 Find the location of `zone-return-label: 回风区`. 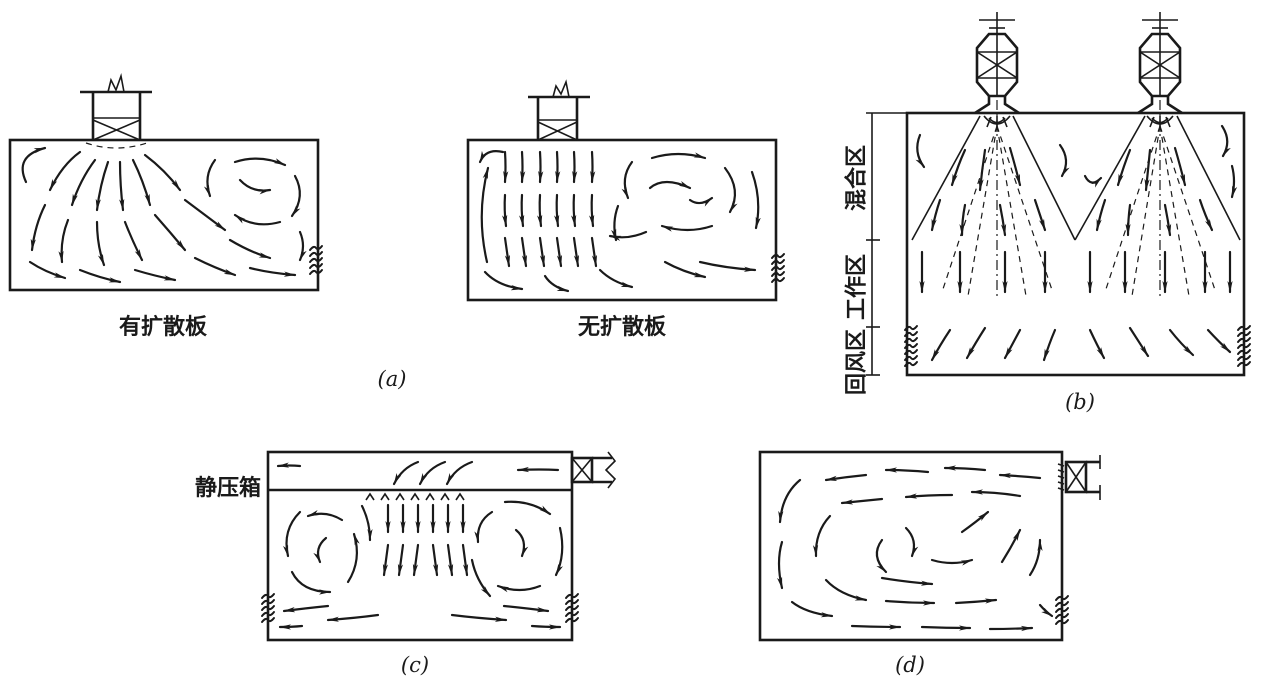

zone-return-label: 回风区 is located at coordinates (857, 362).